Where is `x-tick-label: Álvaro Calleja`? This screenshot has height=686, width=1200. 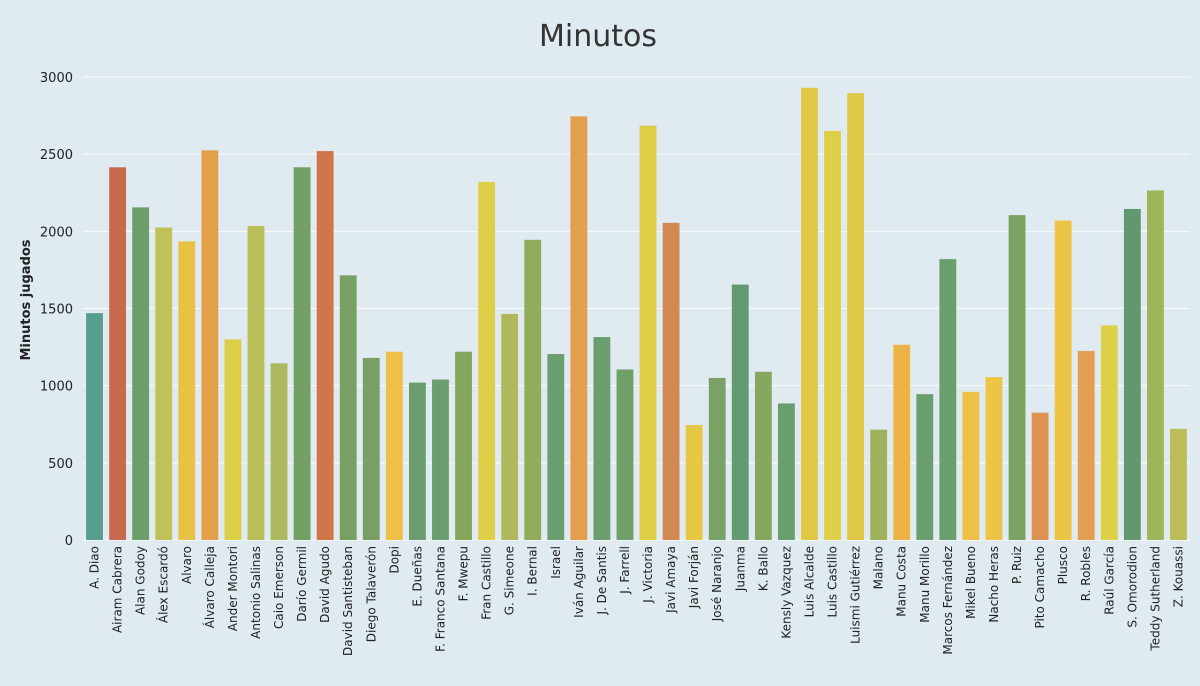 x-tick-label: Álvaro Calleja is located at coordinates (209, 587).